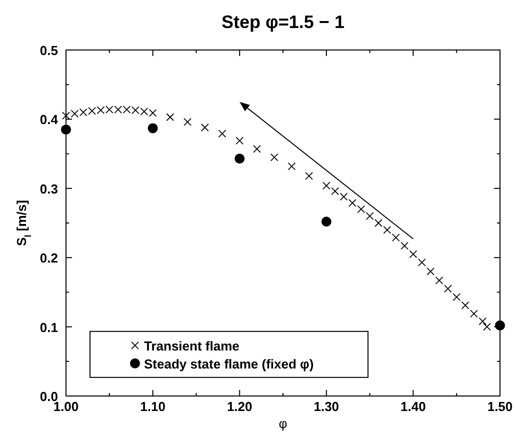 This screenshot has width=515, height=432. Describe the element at coordinates (500, 406) in the screenshot. I see `x-tick-label: 1.50` at that location.